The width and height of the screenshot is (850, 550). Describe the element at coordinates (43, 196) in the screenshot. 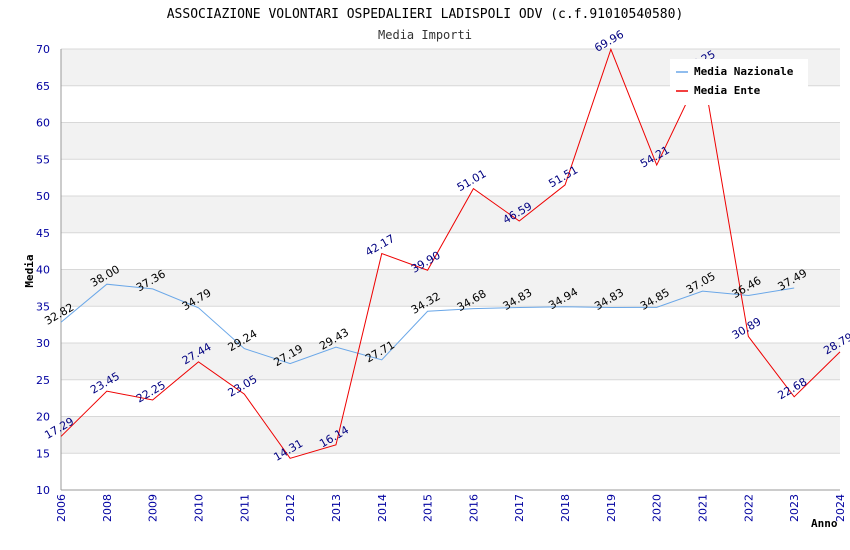

I see `y-tick-label: 50` at that location.